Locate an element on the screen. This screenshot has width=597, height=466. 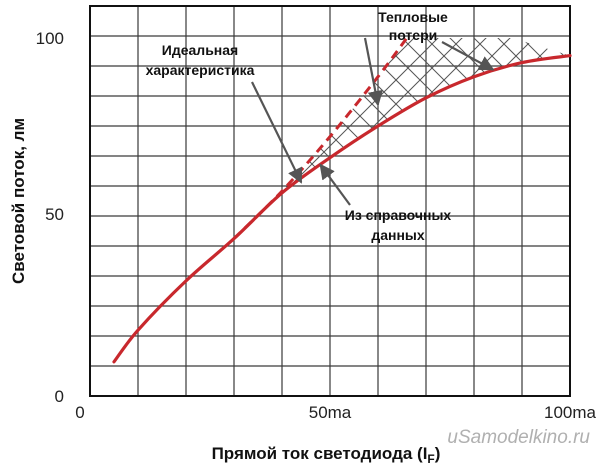
annotation-datasheet: Из справочных данных is located at coordinates (398, 225).